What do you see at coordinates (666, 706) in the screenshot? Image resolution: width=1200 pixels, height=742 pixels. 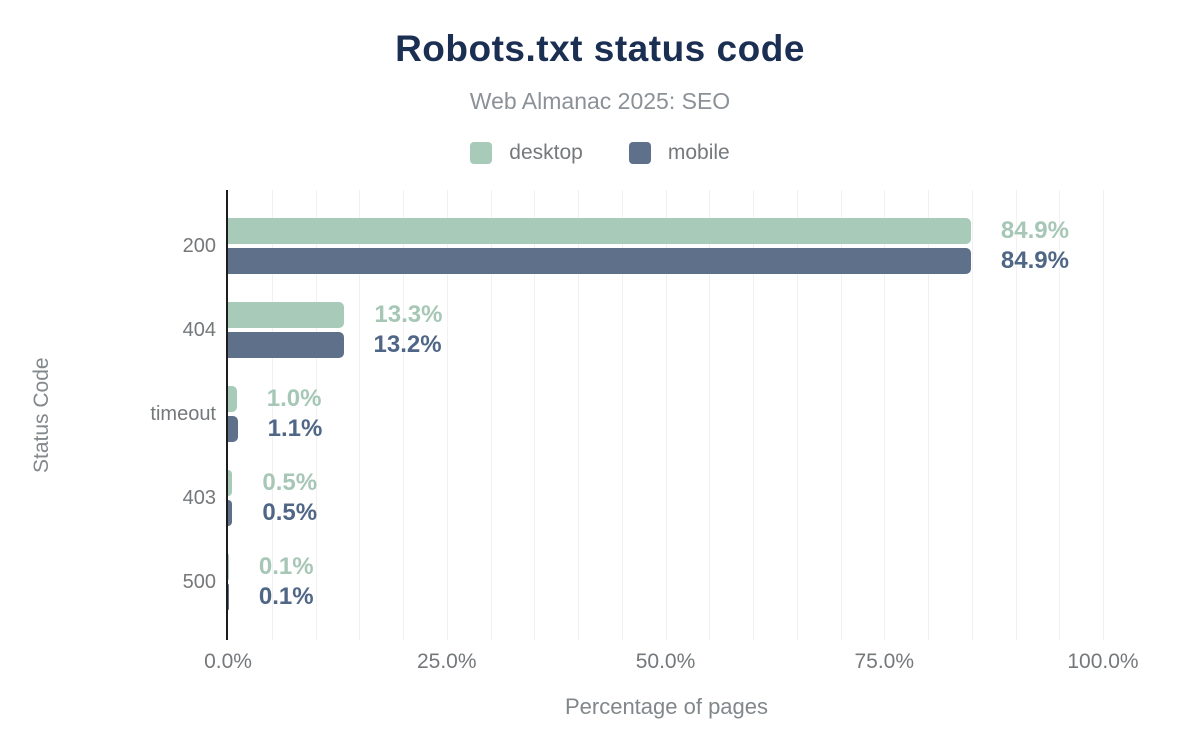 I see `x-axis-title: Percentage of pages` at bounding box center [666, 706].